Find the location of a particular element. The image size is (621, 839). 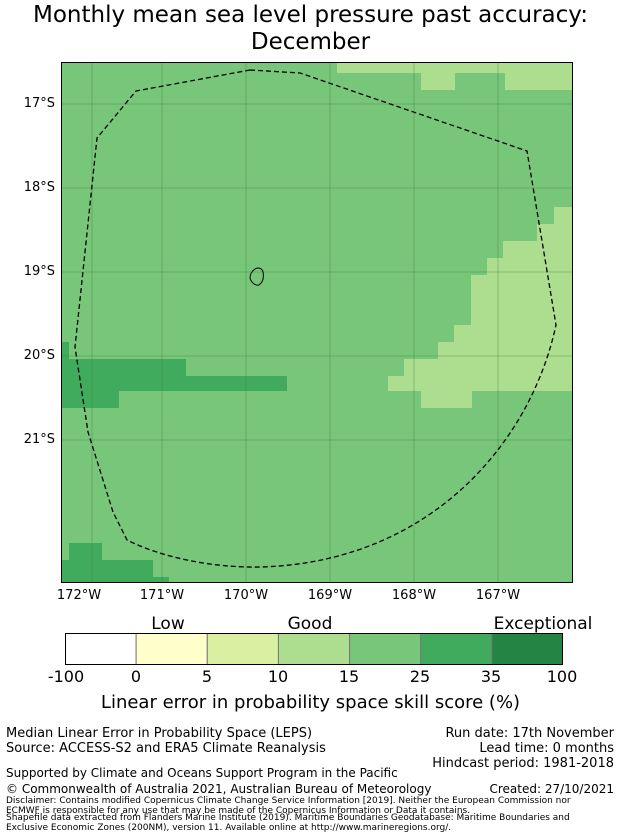

colorbar-category-good: Good is located at coordinates (310, 624).